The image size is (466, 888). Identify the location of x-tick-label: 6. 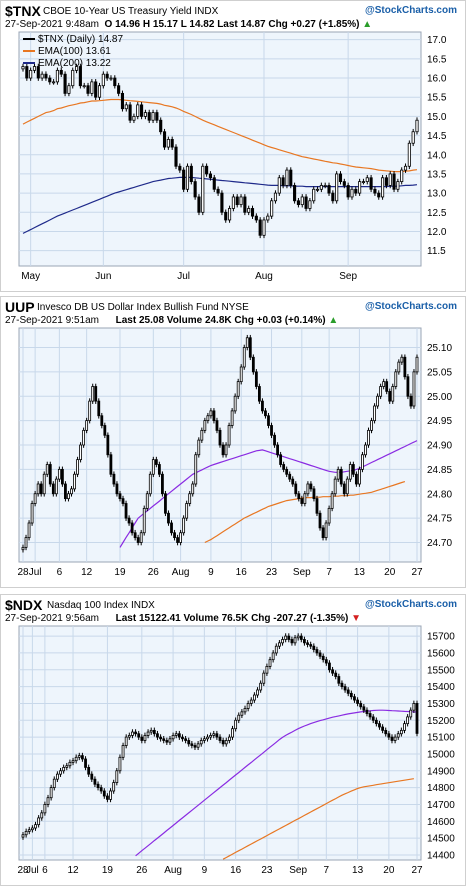
(60, 572).